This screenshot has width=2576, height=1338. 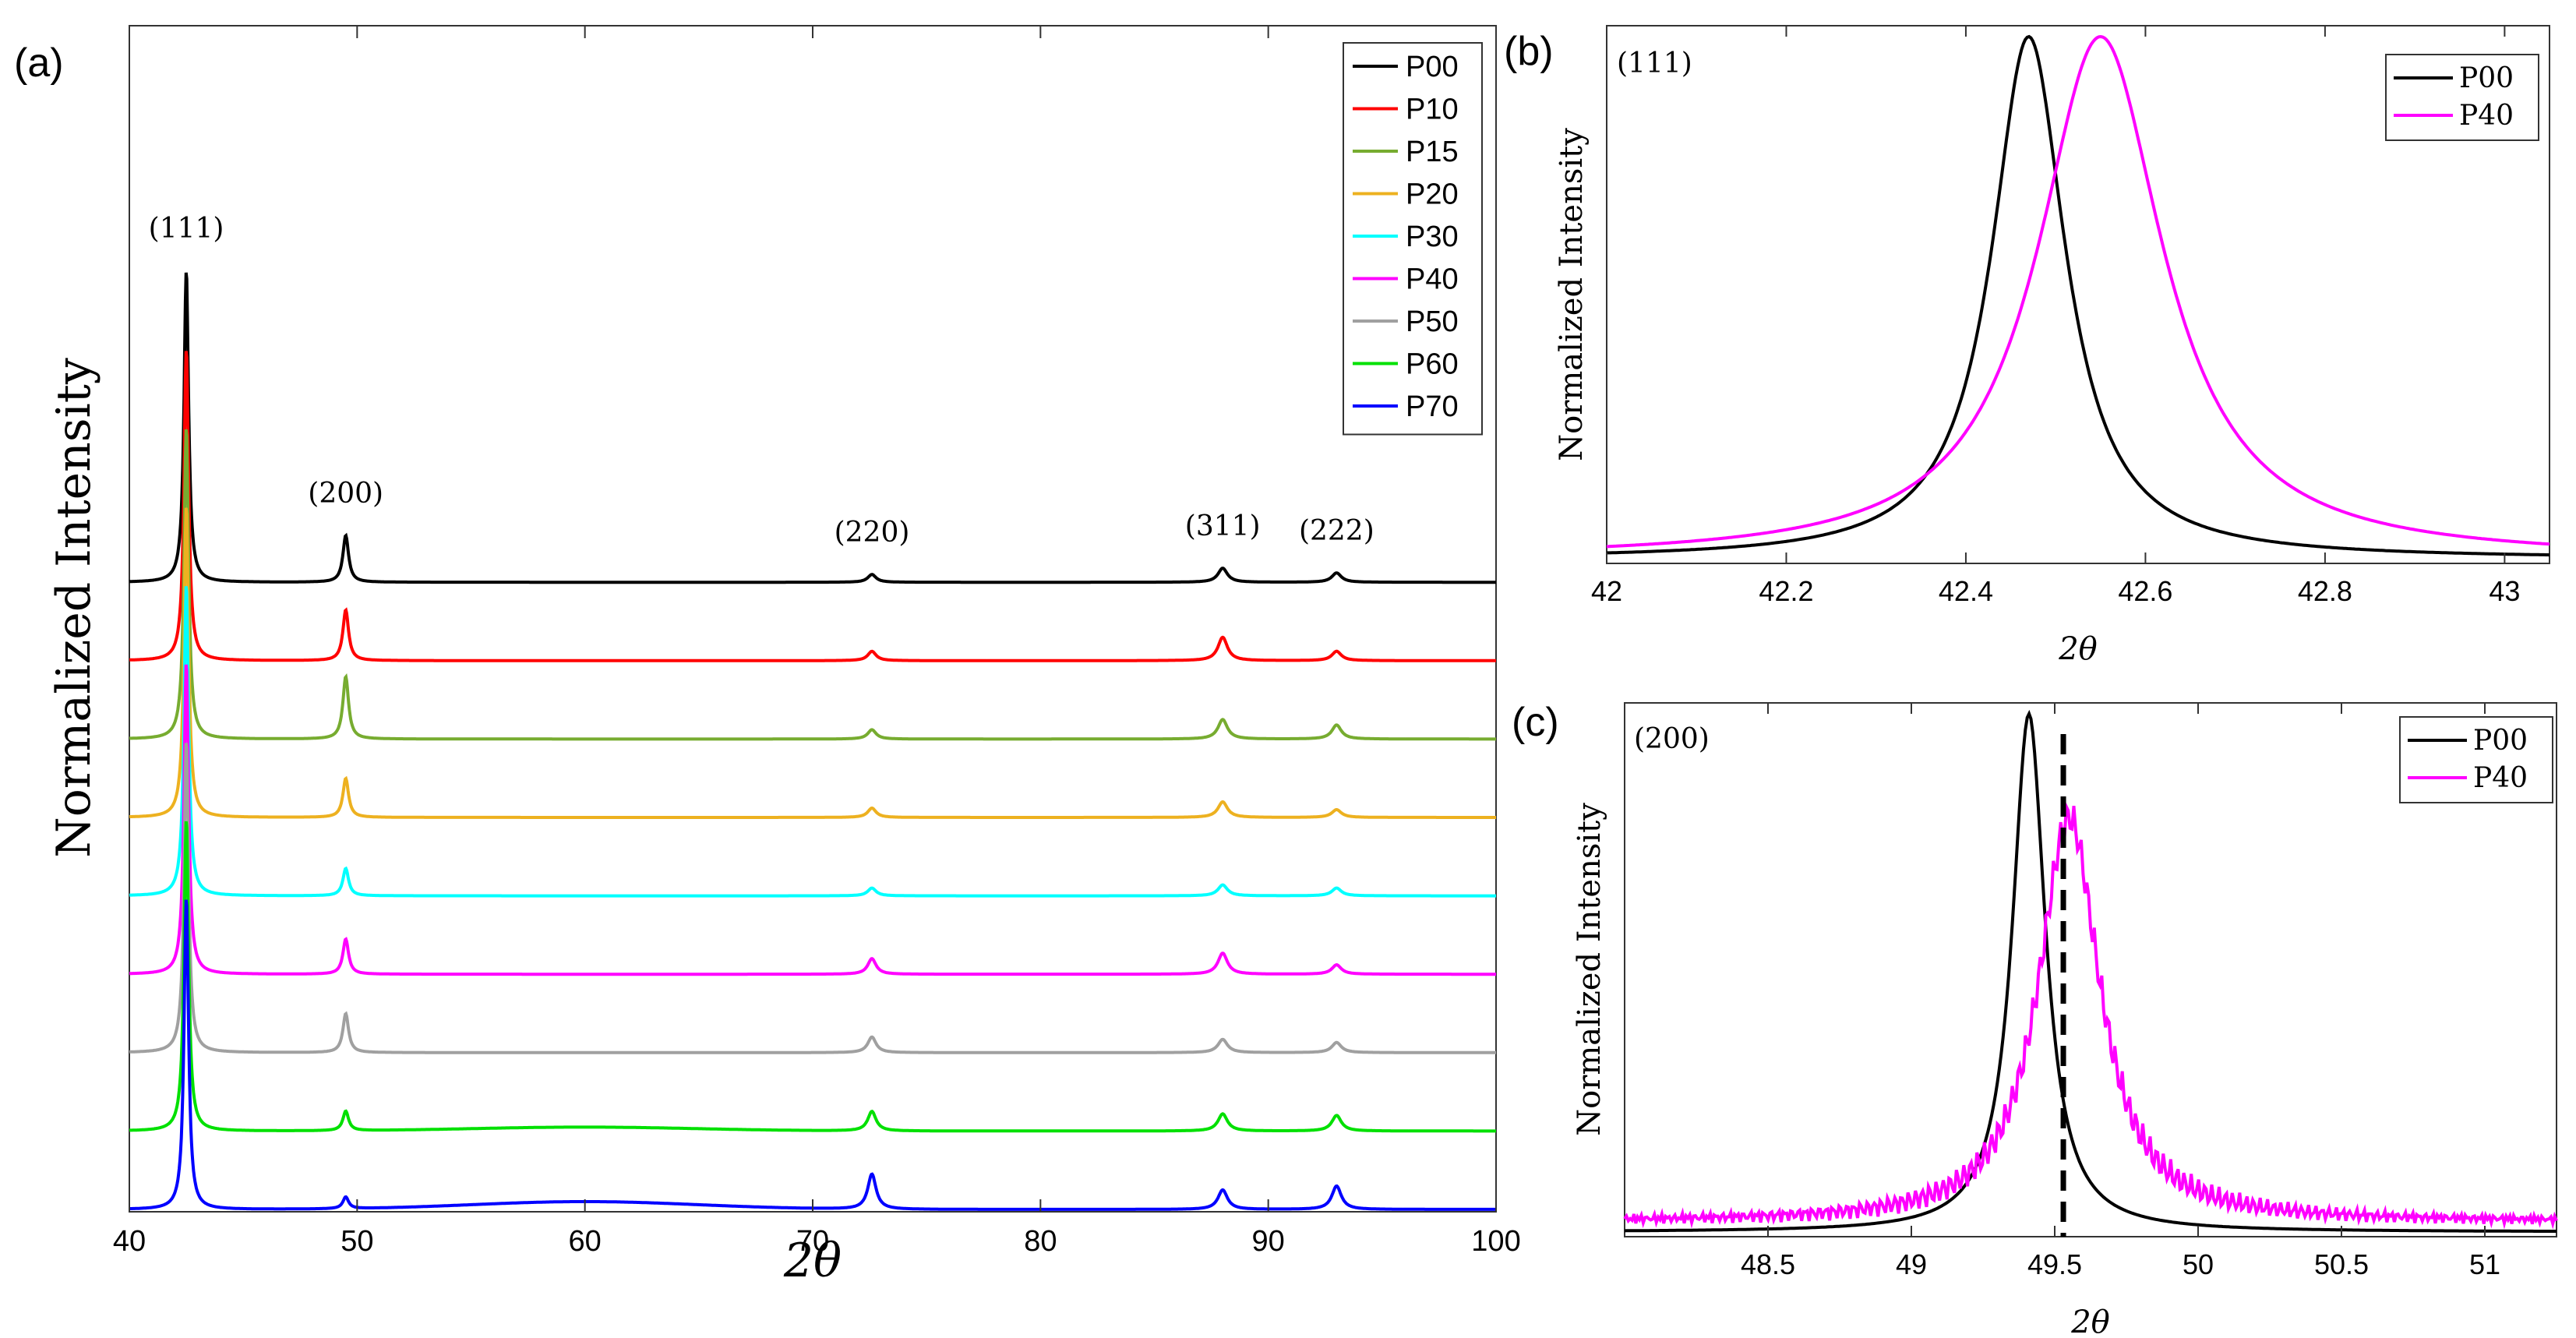 I want to click on peak-label: (222), so click(x=1336, y=531).